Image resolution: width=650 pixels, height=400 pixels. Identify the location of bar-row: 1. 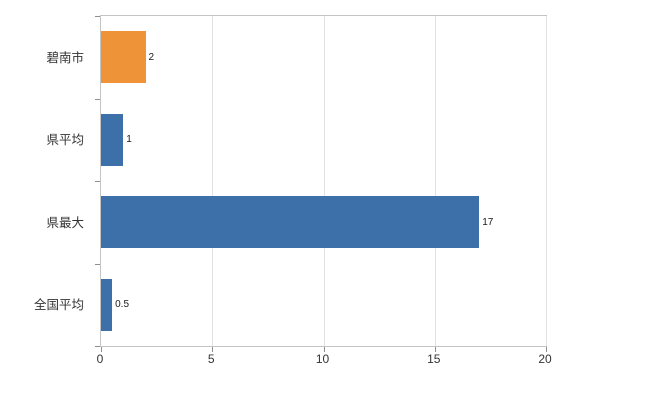
(323, 139).